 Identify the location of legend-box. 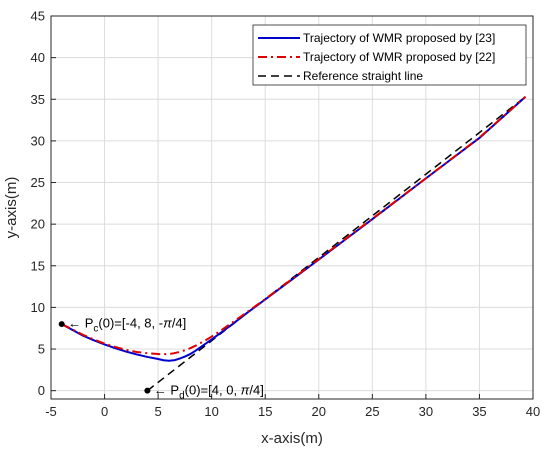
(389, 55).